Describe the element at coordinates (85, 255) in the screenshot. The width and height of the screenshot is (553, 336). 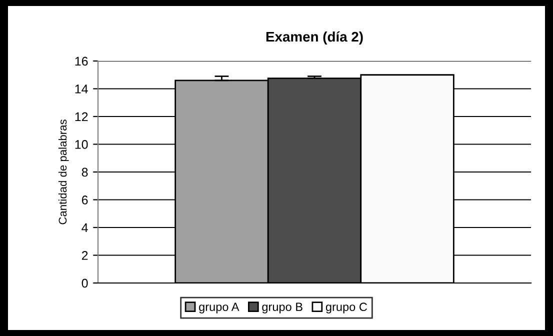
I see `y-tick-label: 2` at that location.